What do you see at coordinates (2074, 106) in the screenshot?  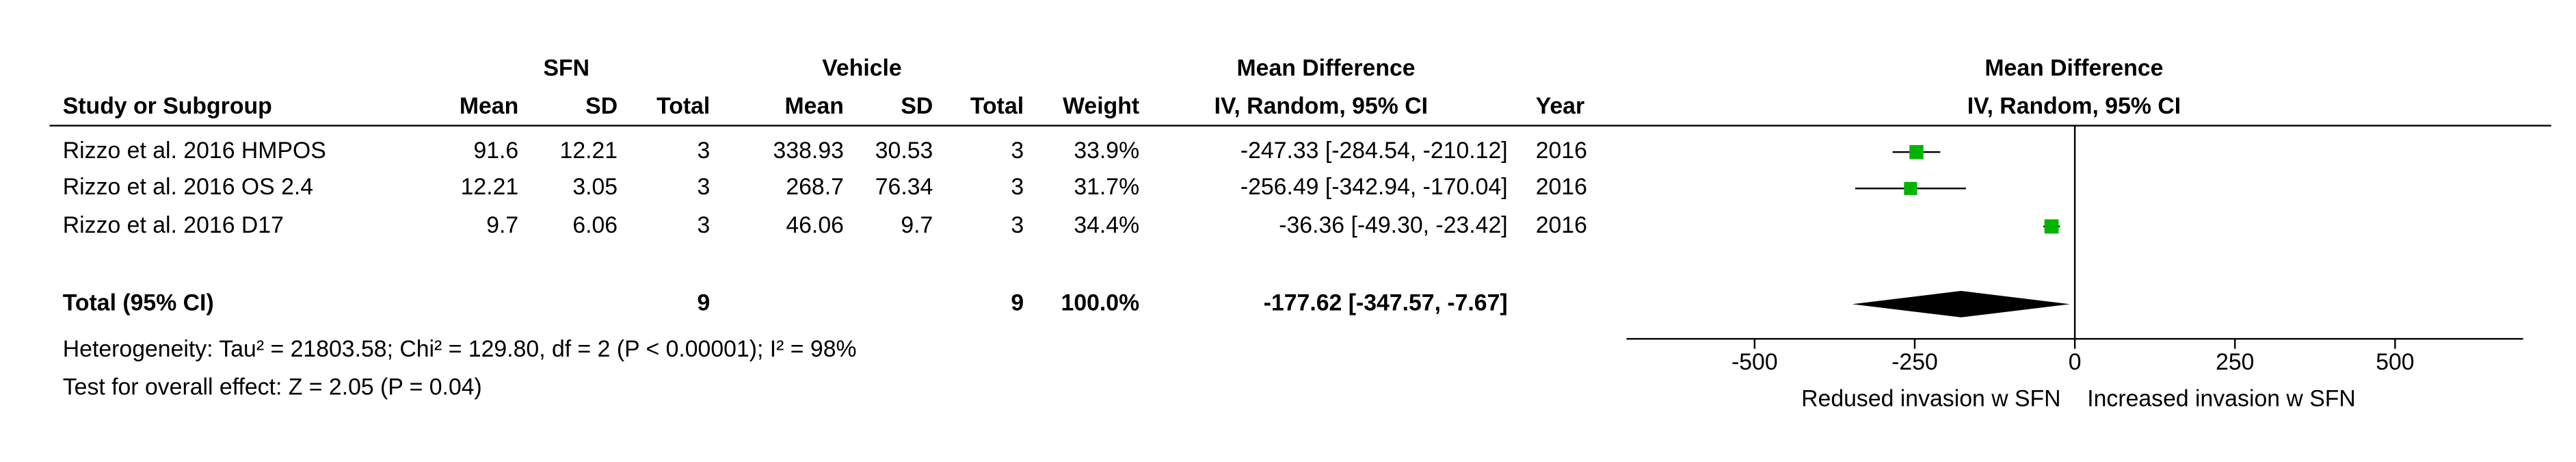 I see `plot-subtitle: IV, Random, 95% CI` at bounding box center [2074, 106].